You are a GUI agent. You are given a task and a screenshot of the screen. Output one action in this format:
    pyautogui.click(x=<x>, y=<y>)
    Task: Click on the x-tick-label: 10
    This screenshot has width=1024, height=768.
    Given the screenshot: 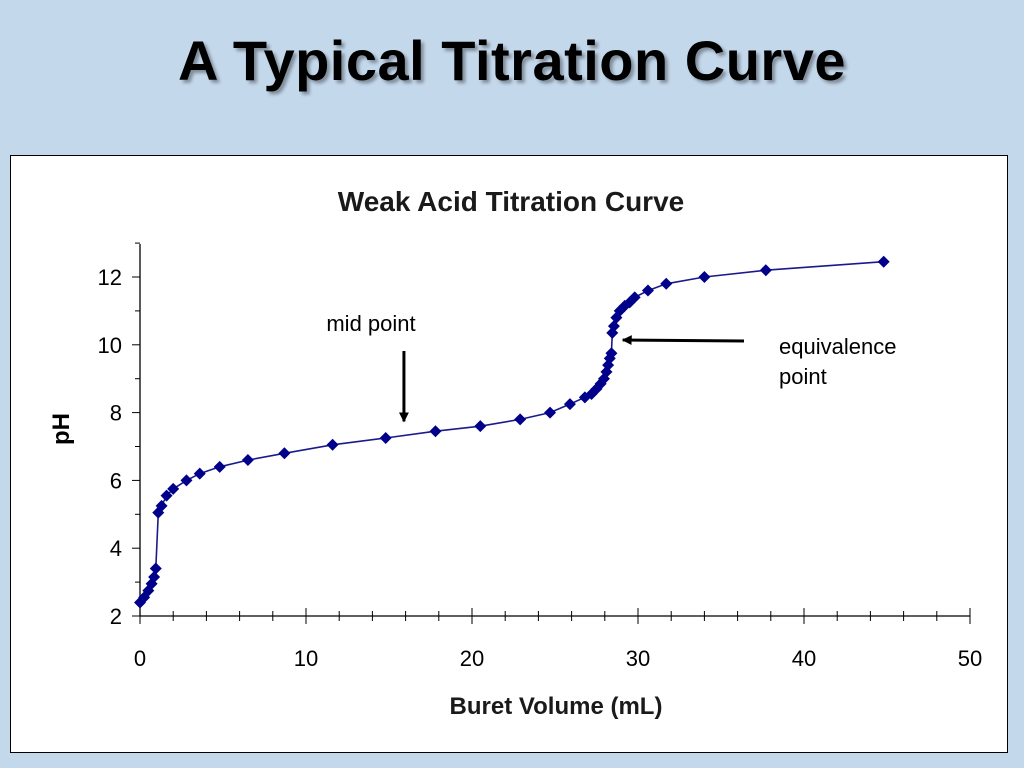 What is the action you would take?
    pyautogui.click(x=306, y=658)
    